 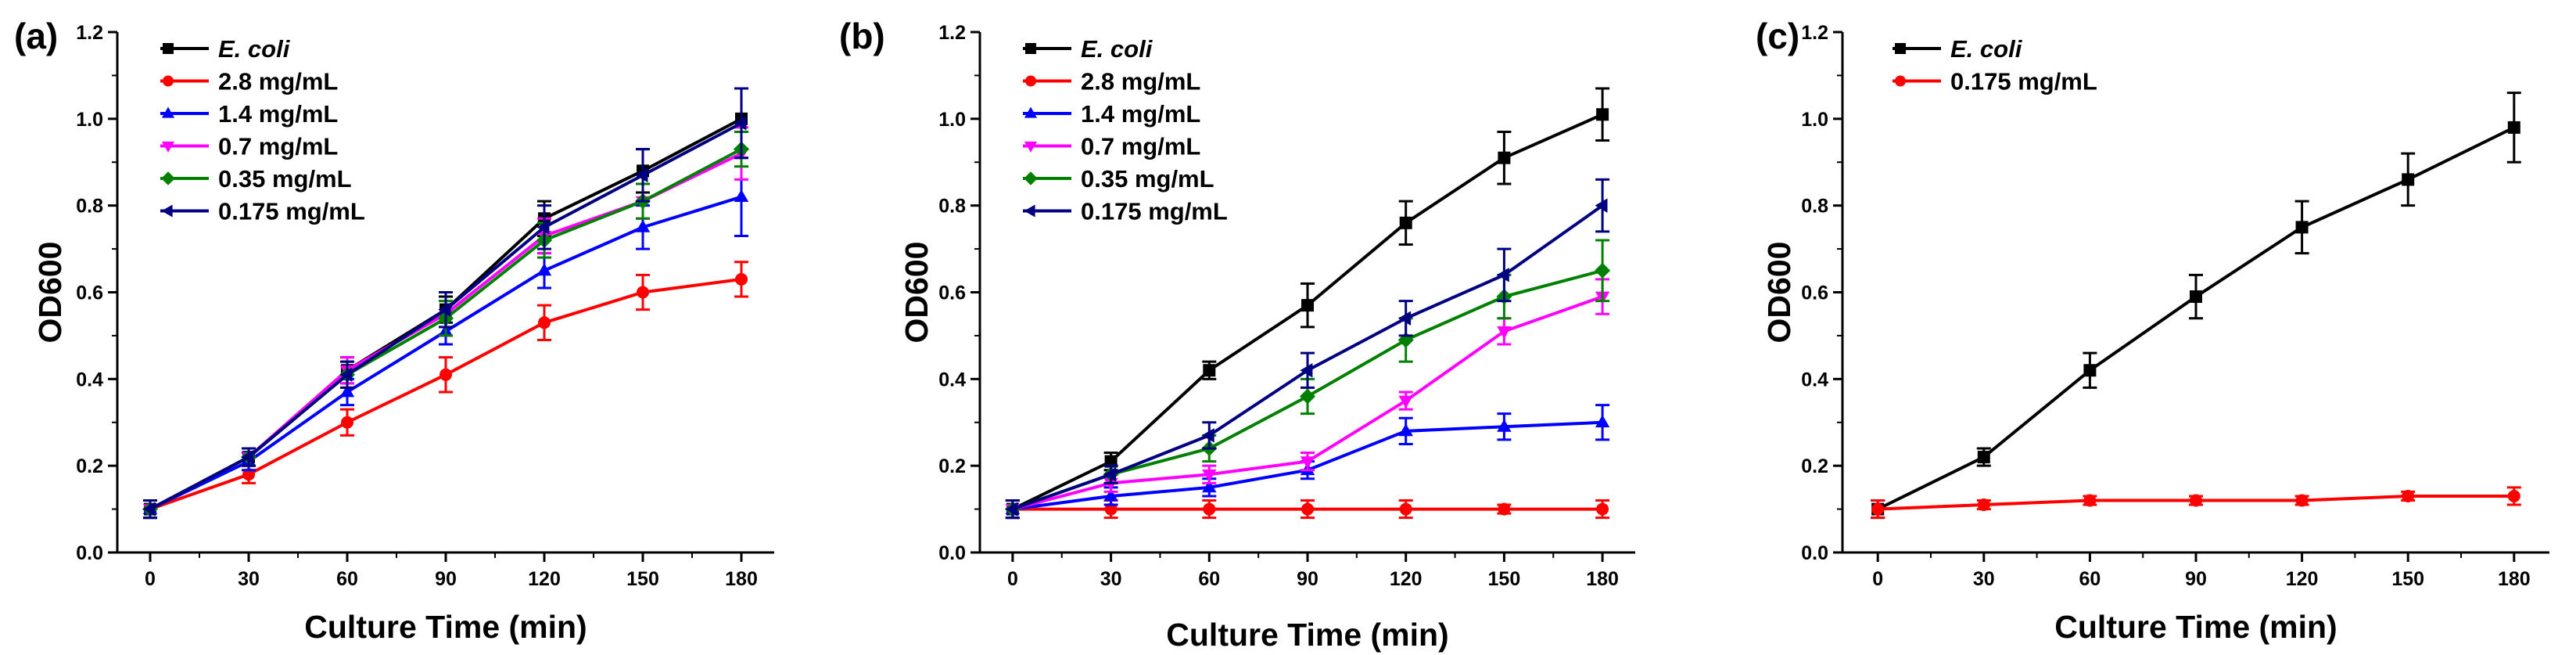 What do you see at coordinates (50, 293) in the screenshot?
I see `y-axis-title: OD600` at bounding box center [50, 293].